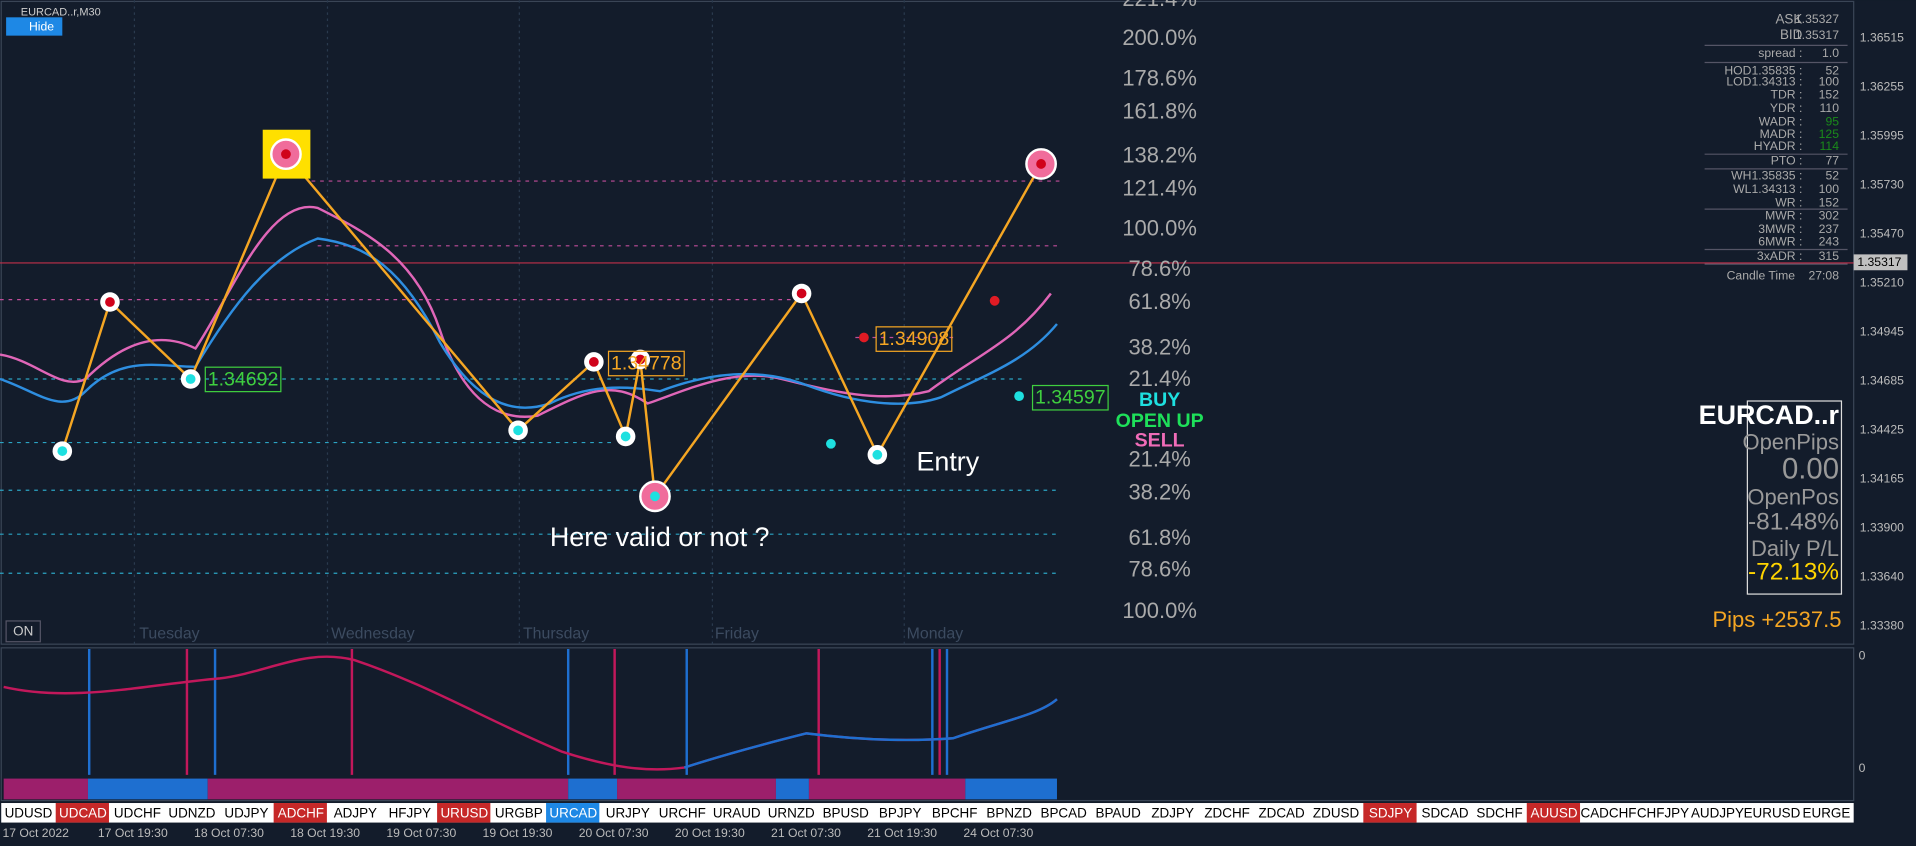 The image size is (1916, 846). What do you see at coordinates (35, 833) in the screenshot?
I see `time-label: 17 Oct 2022` at bounding box center [35, 833].